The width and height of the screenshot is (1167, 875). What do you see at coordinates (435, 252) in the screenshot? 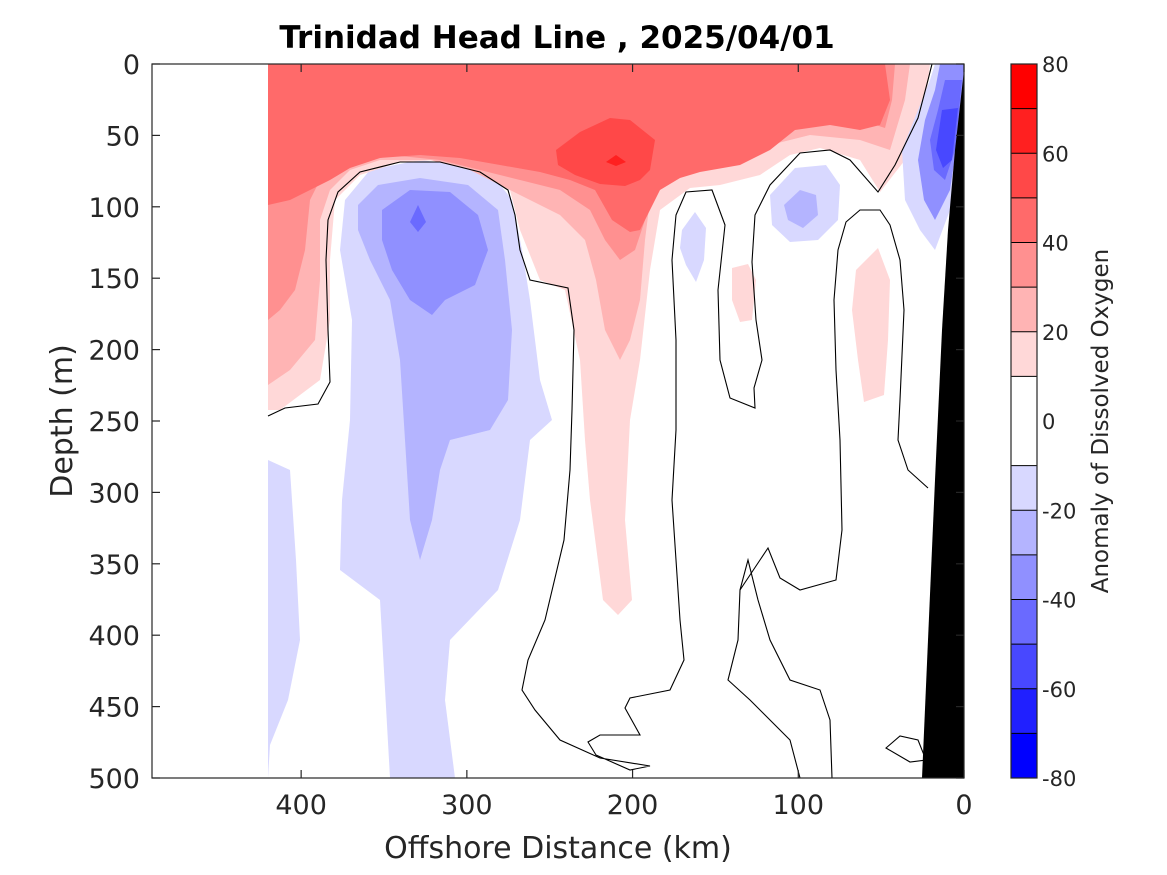
I see `contour-neg30-band` at bounding box center [435, 252].